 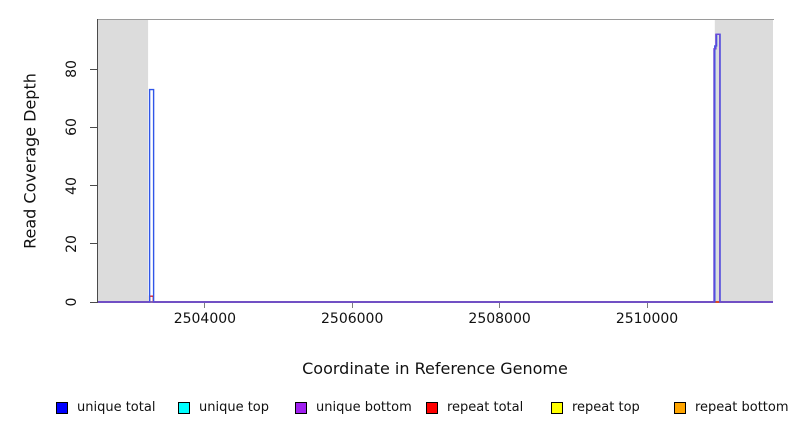 I want to click on x-tick-label: 2504000, so click(x=205, y=319).